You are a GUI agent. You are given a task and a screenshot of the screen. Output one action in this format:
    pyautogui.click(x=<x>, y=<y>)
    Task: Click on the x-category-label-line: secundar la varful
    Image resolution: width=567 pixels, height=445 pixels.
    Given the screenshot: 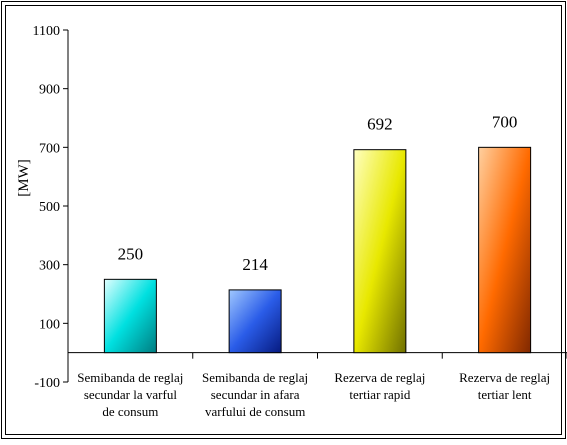 What is the action you would take?
    pyautogui.click(x=131, y=394)
    